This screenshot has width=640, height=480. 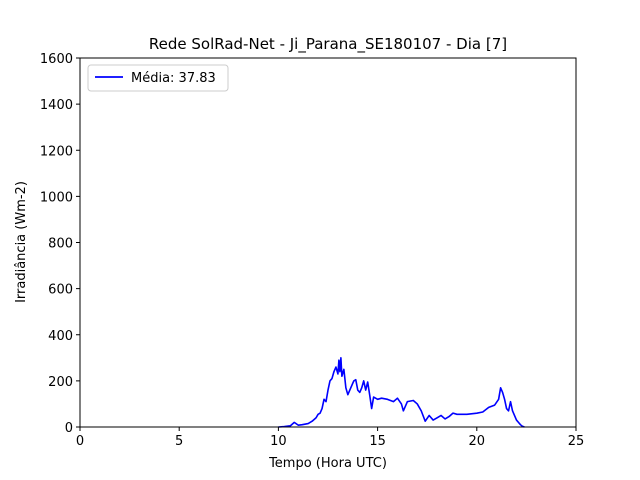 I want to click on y-tick-label: 0, so click(x=69, y=428).